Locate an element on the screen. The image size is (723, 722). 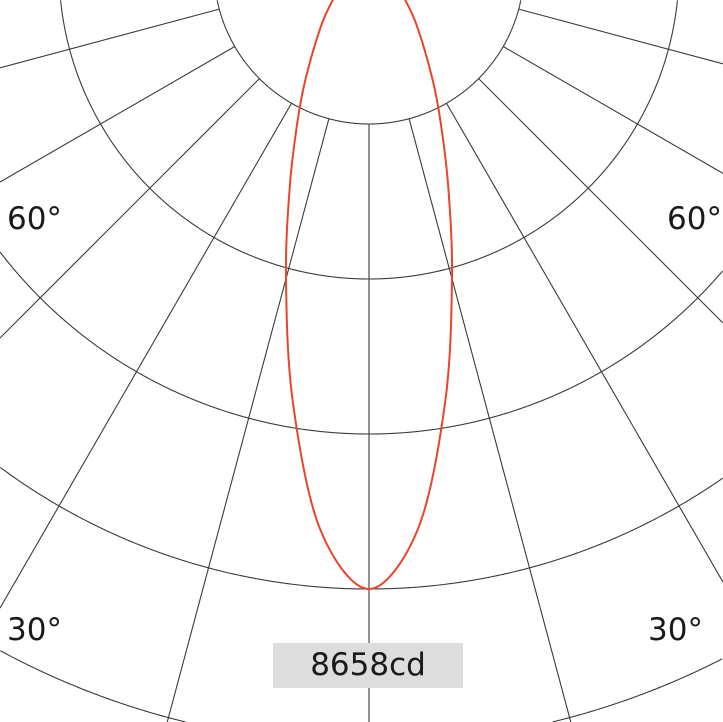
angle-label-30-left: 30° is located at coordinates (34, 630).